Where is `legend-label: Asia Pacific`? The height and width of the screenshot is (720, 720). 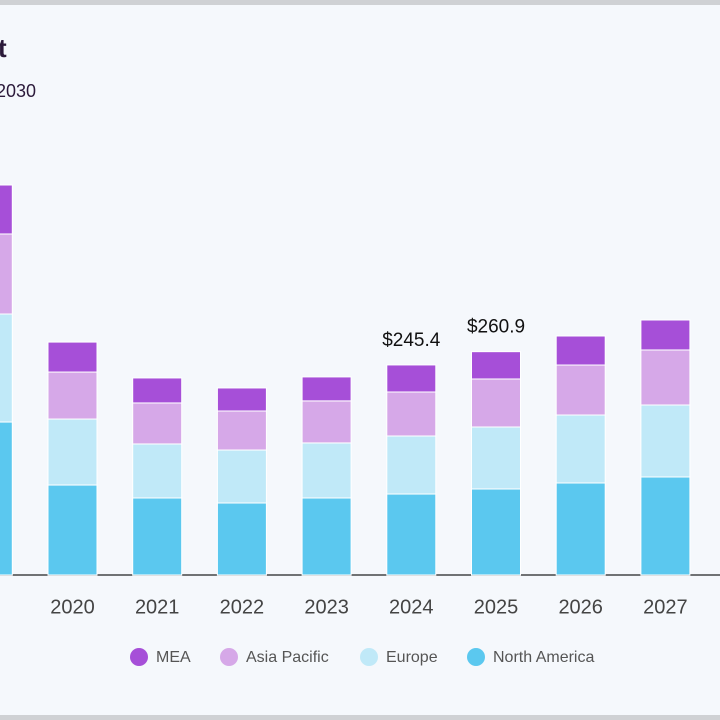 legend-label: Asia Pacific is located at coordinates (287, 657).